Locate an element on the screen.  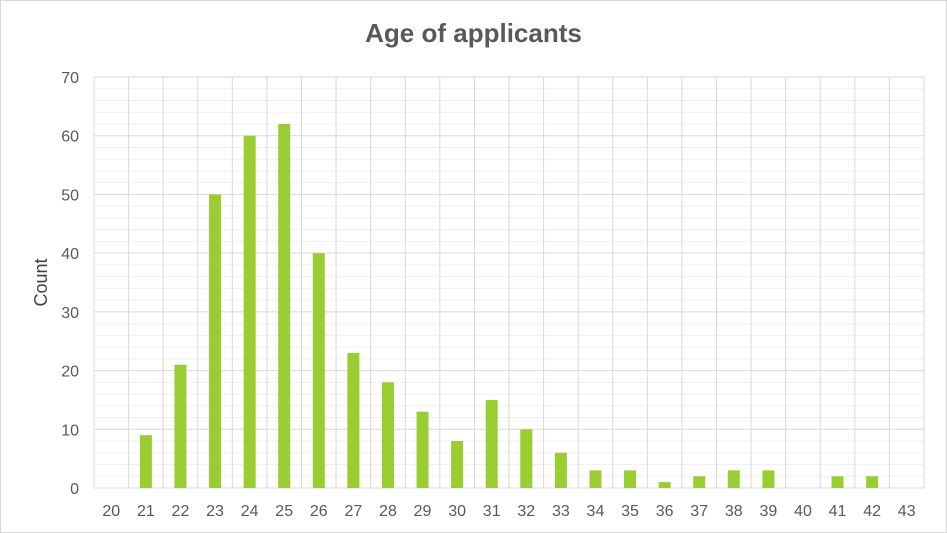
y-tick-label: 60 is located at coordinates (70, 137).